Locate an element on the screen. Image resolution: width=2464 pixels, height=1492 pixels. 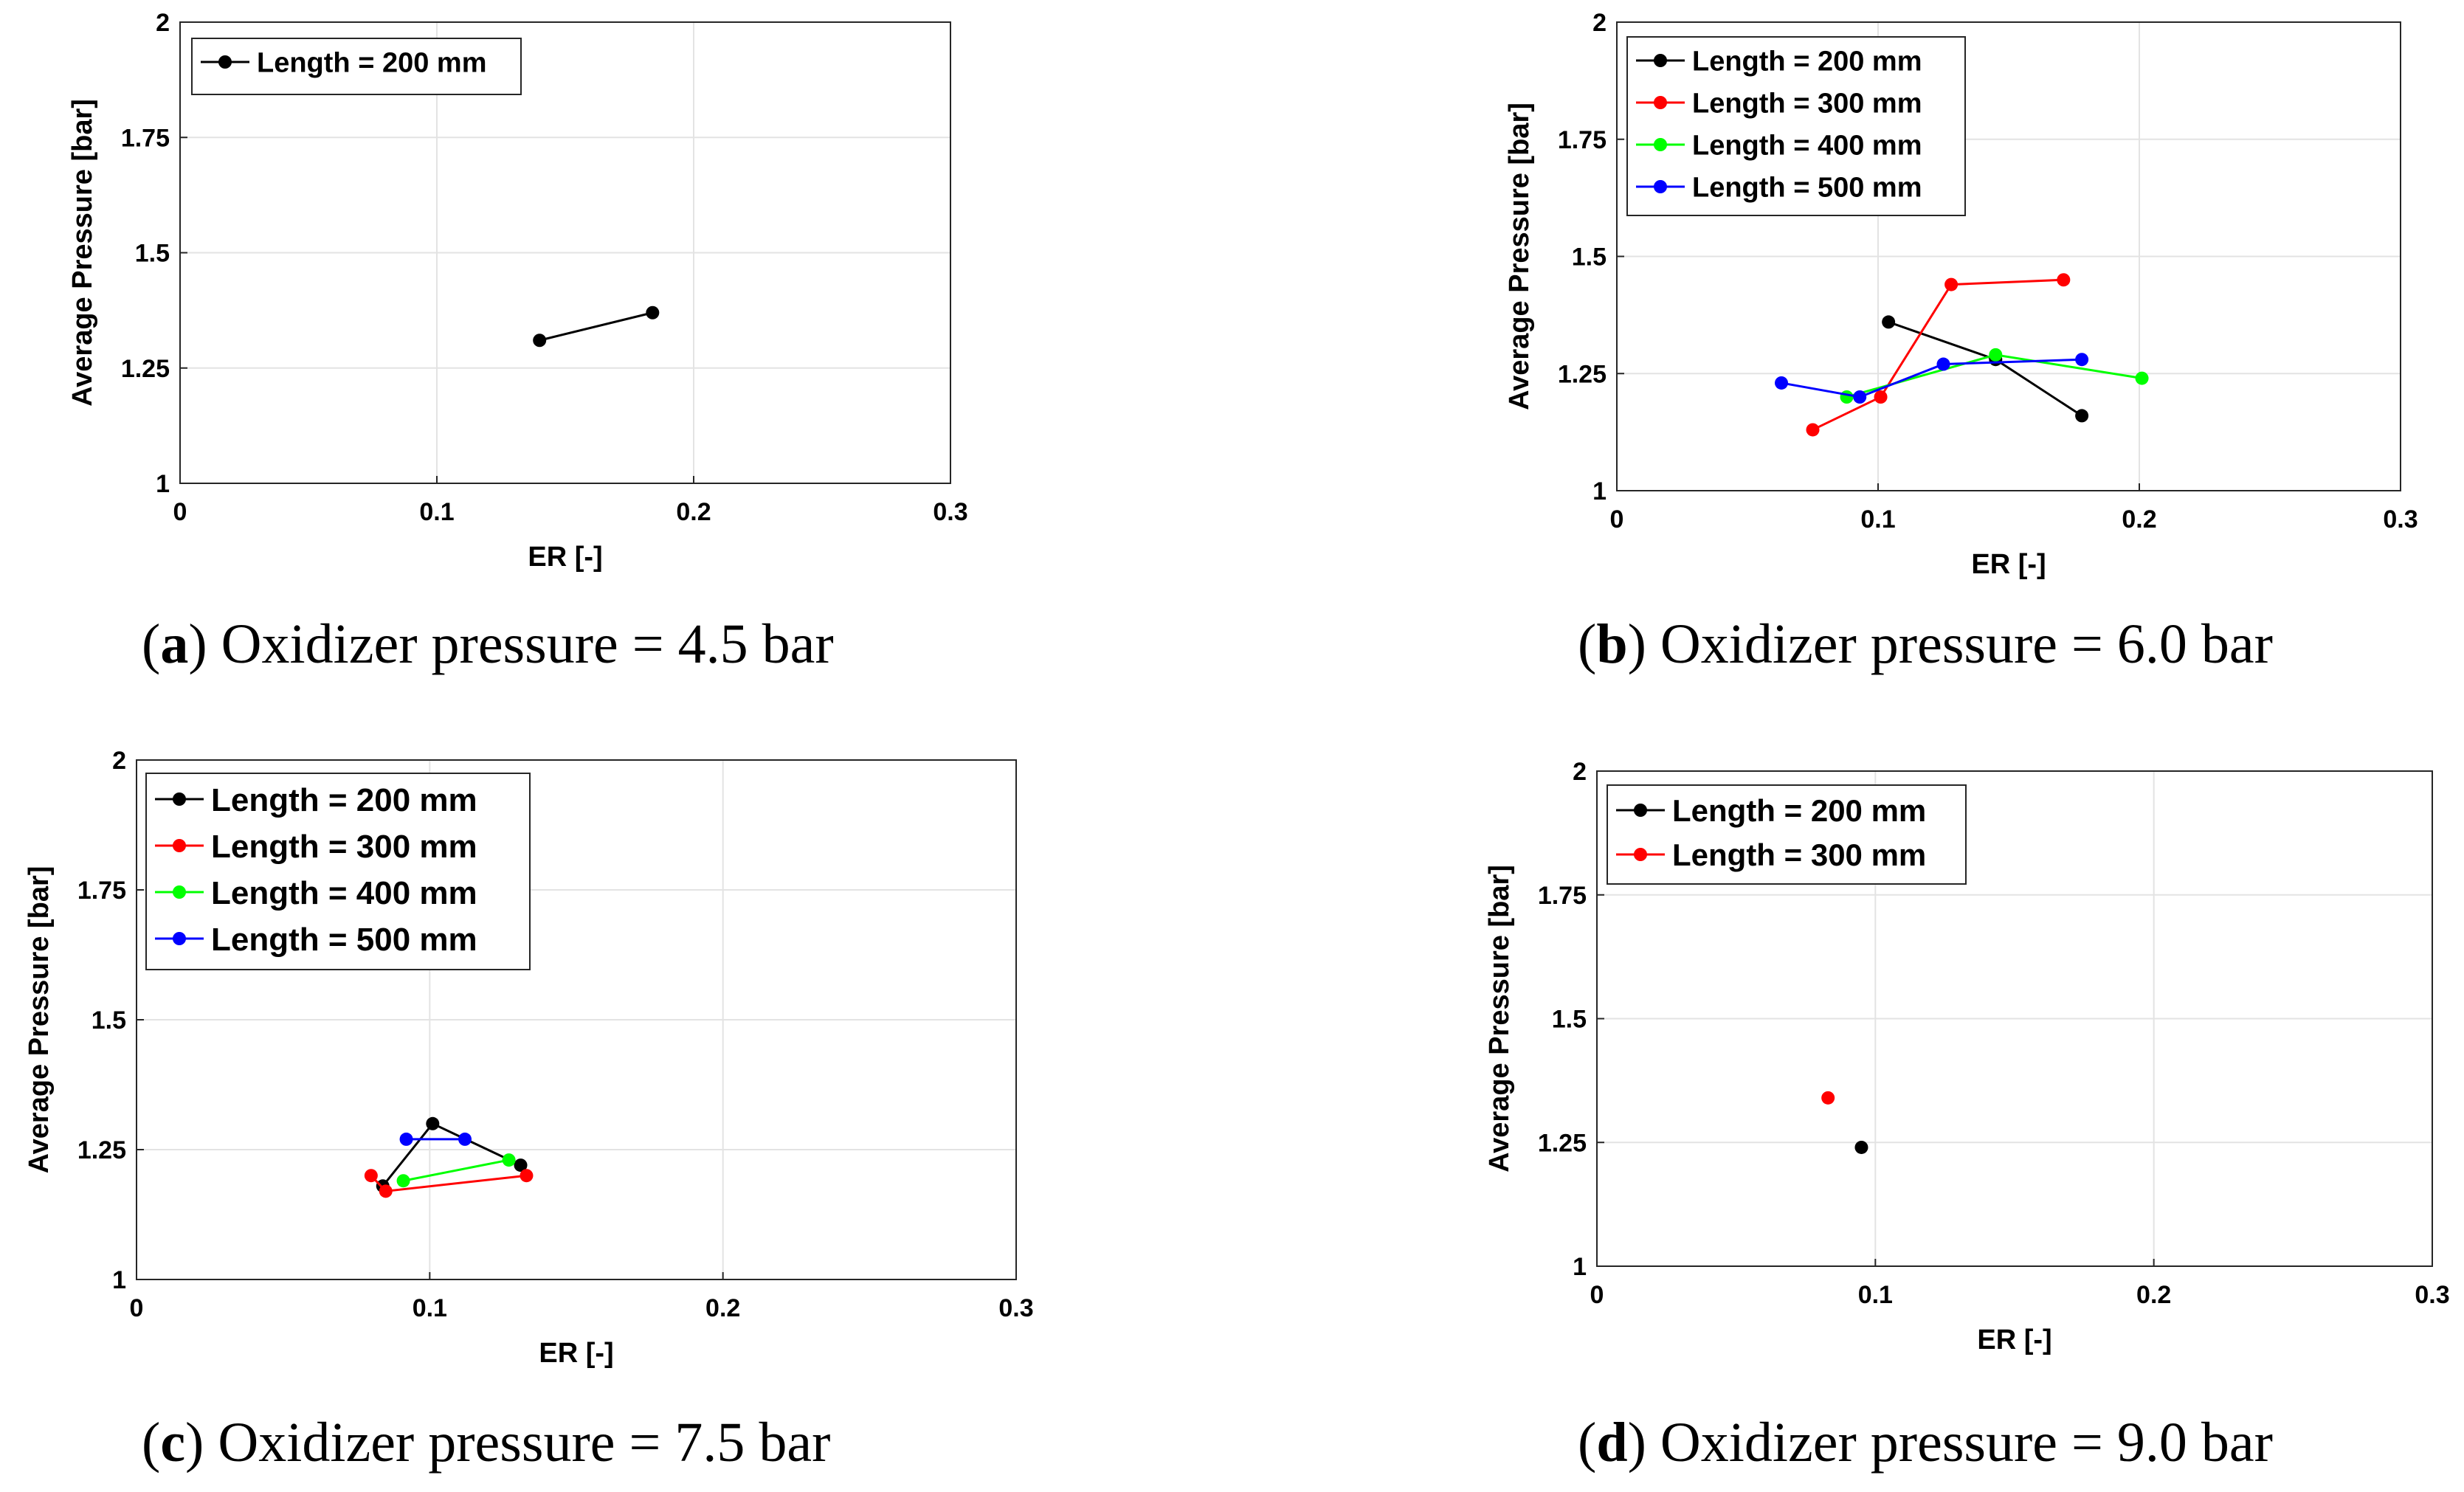
series-line is located at coordinates (1932, 378).